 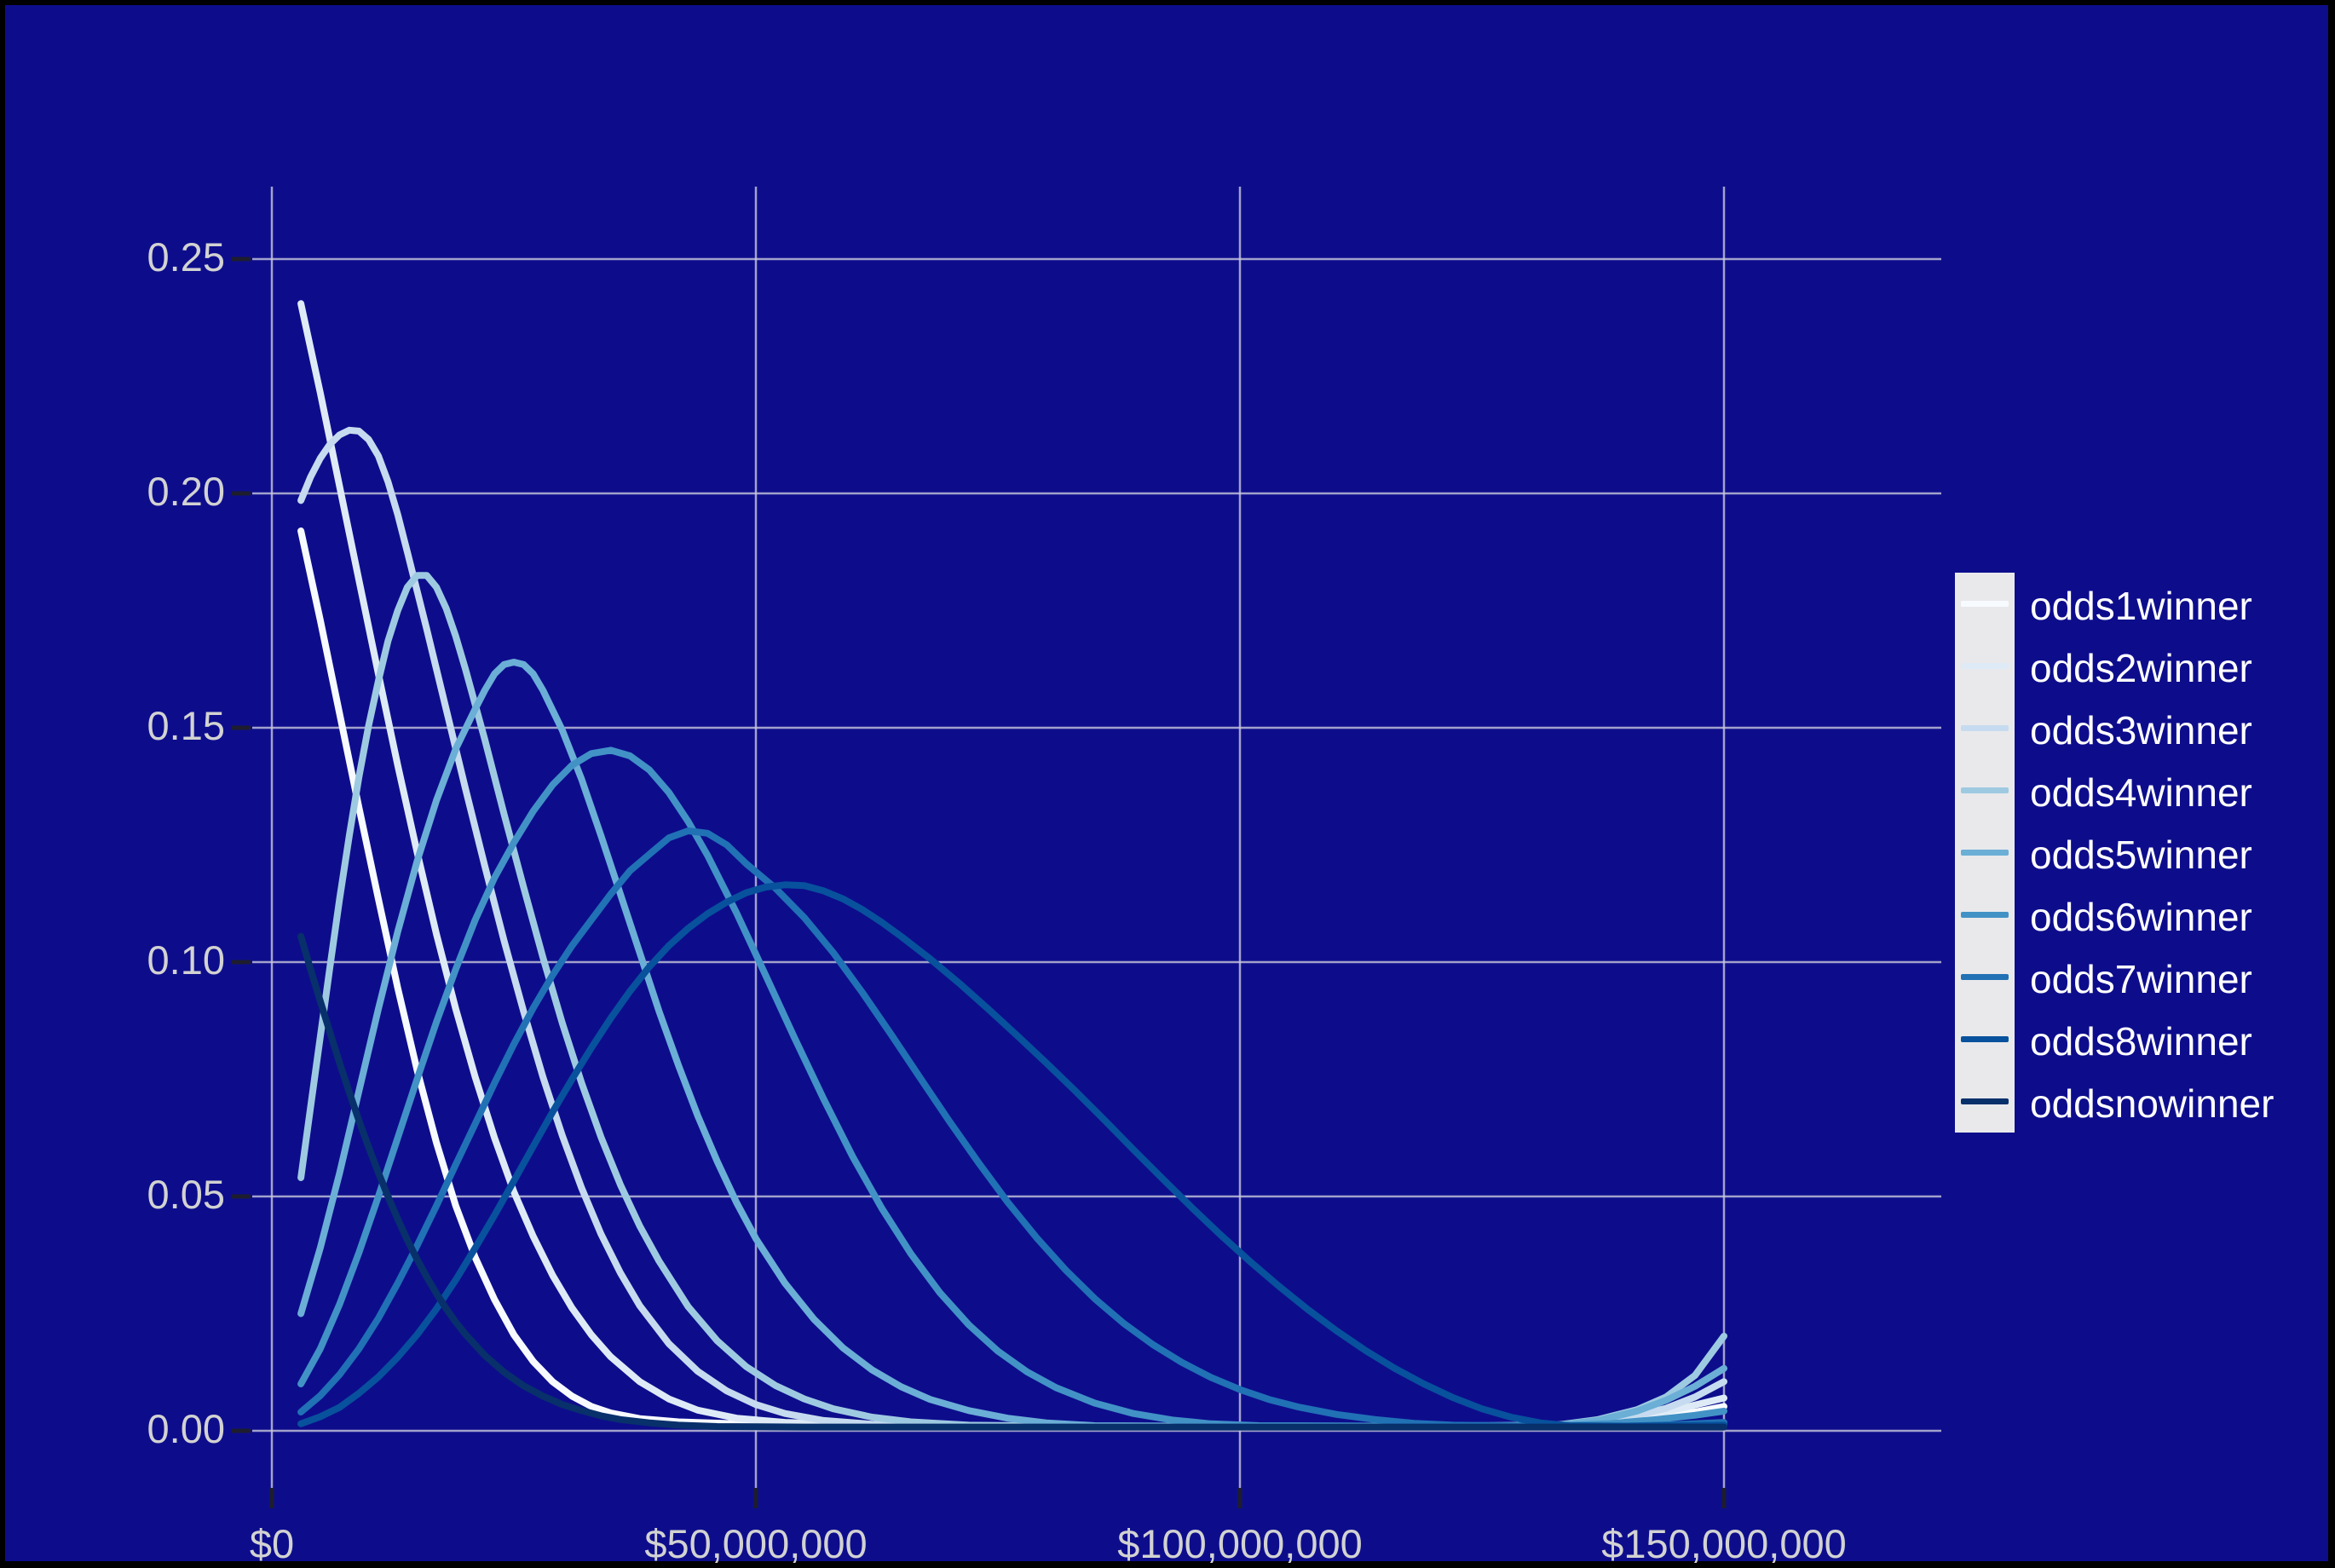 I want to click on legend-swatch-odds5winner, so click(x=1985, y=852).